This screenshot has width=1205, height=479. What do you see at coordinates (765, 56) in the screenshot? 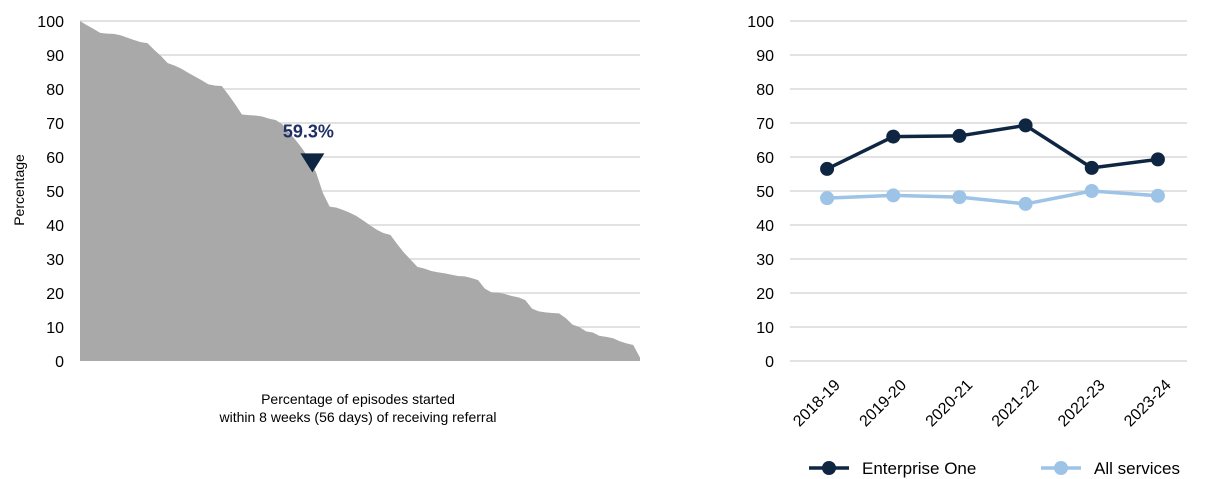
I see `right-y-tick-label: 90` at bounding box center [765, 56].